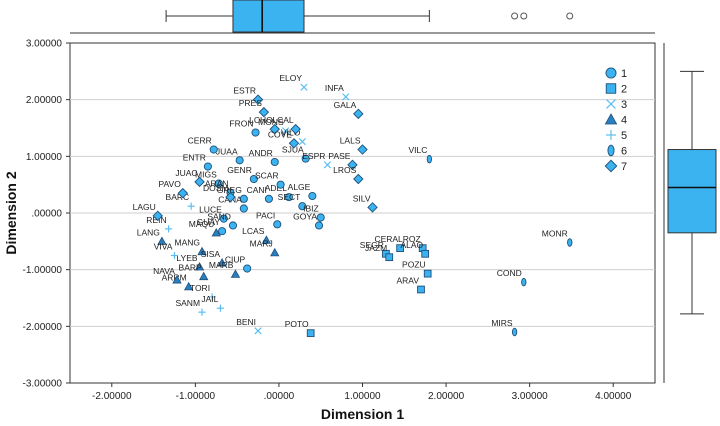 Image resolution: width=720 pixels, height=426 pixels. I want to click on point-label: FRON, so click(241, 124).